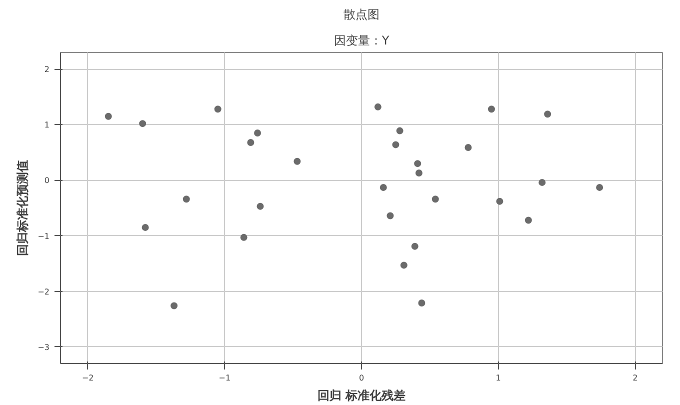 This screenshot has height=405, width=680. I want to click on chart-title: 散点图, so click(362, 15).